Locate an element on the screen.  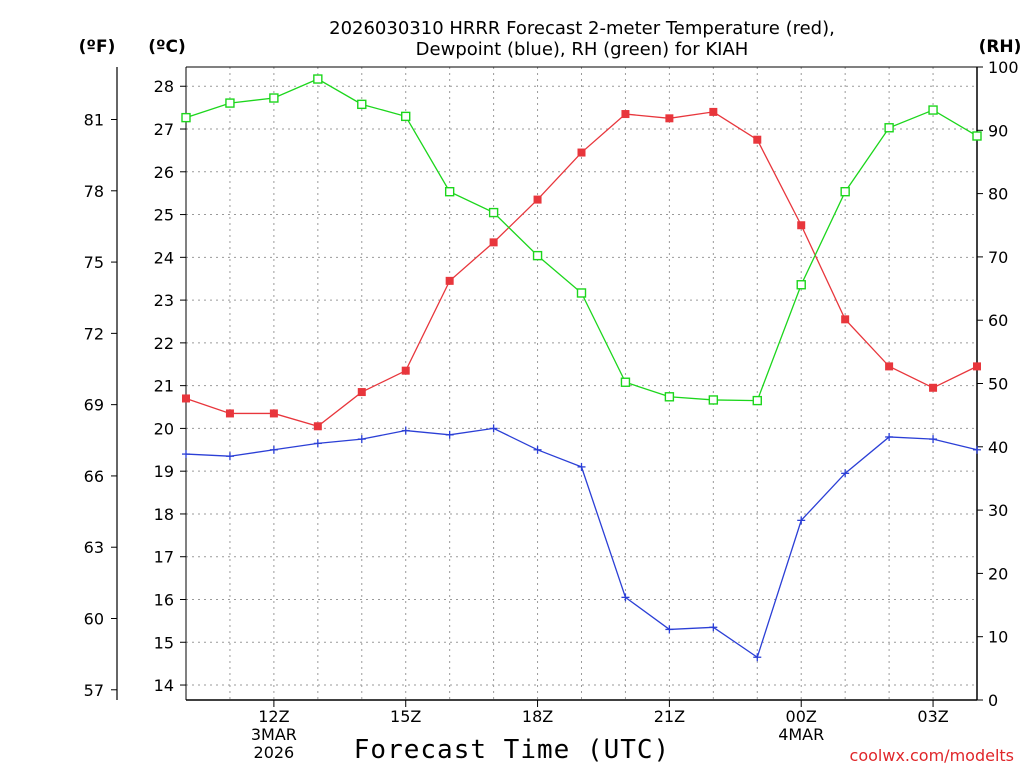
celsius-tick-label: 25 is located at coordinates (164, 215).